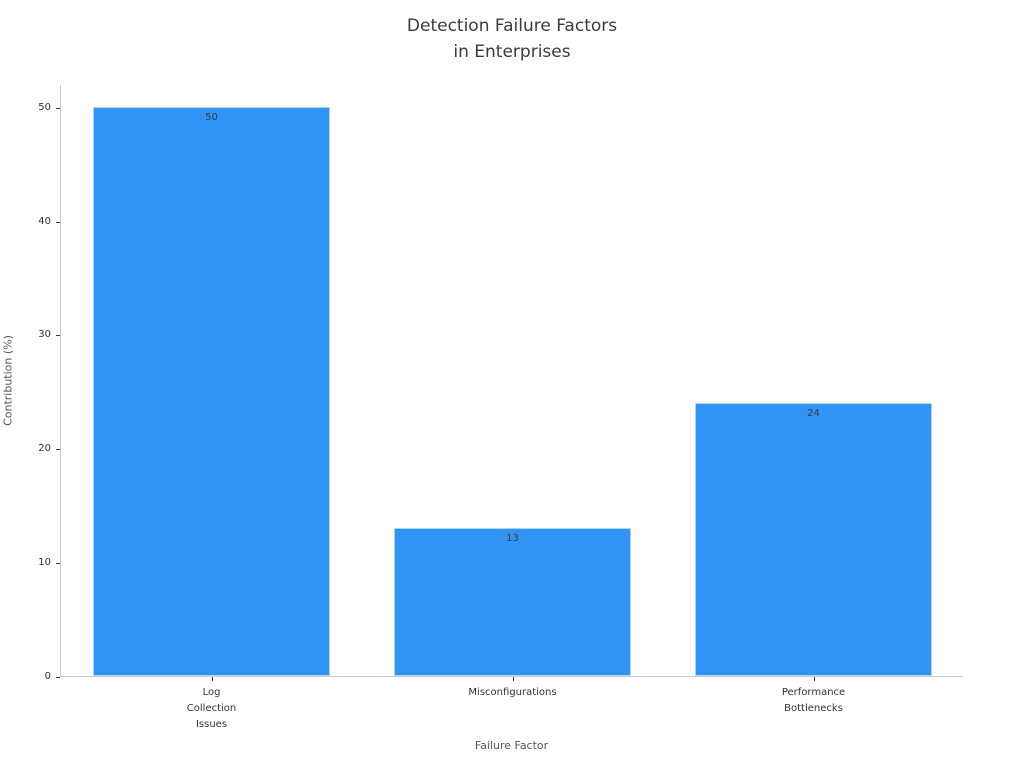 The image size is (1024, 768). I want to click on chart-title: Detection Failure Factors in Enterprises, so click(512, 39).